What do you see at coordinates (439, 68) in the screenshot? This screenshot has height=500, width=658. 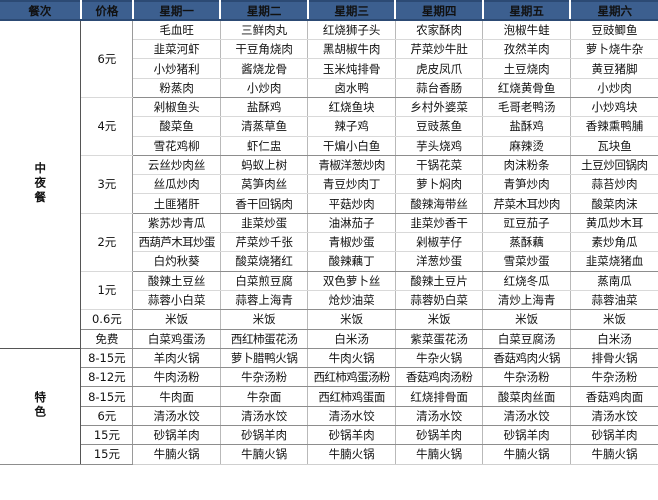 I see `dish-cell: 虎皮凤爪` at bounding box center [439, 68].